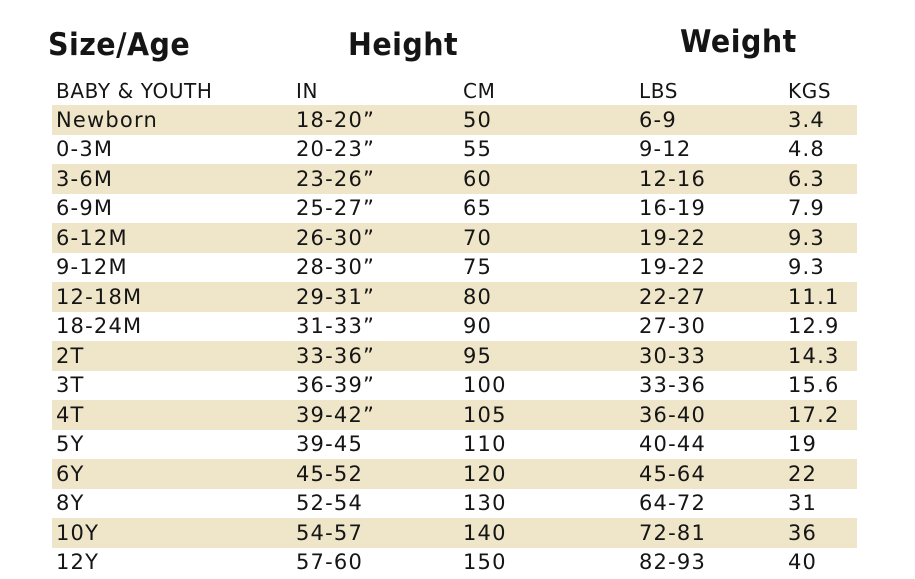 Image resolution: width=915 pixels, height=579 pixels. I want to click on table-row: 9-12M 28-30” 75 19-22 9.3, so click(457, 268).